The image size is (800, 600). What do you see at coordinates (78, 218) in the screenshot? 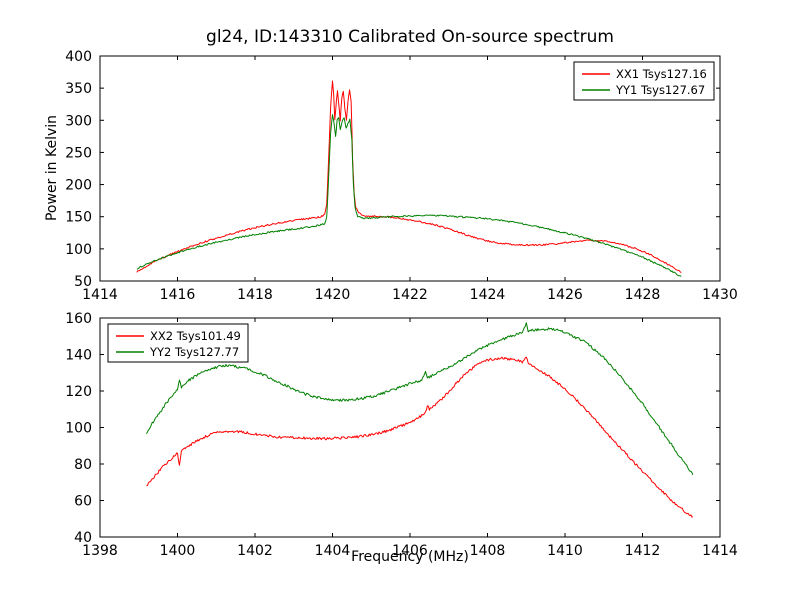
I see `y-tick-label: 150` at bounding box center [78, 218].